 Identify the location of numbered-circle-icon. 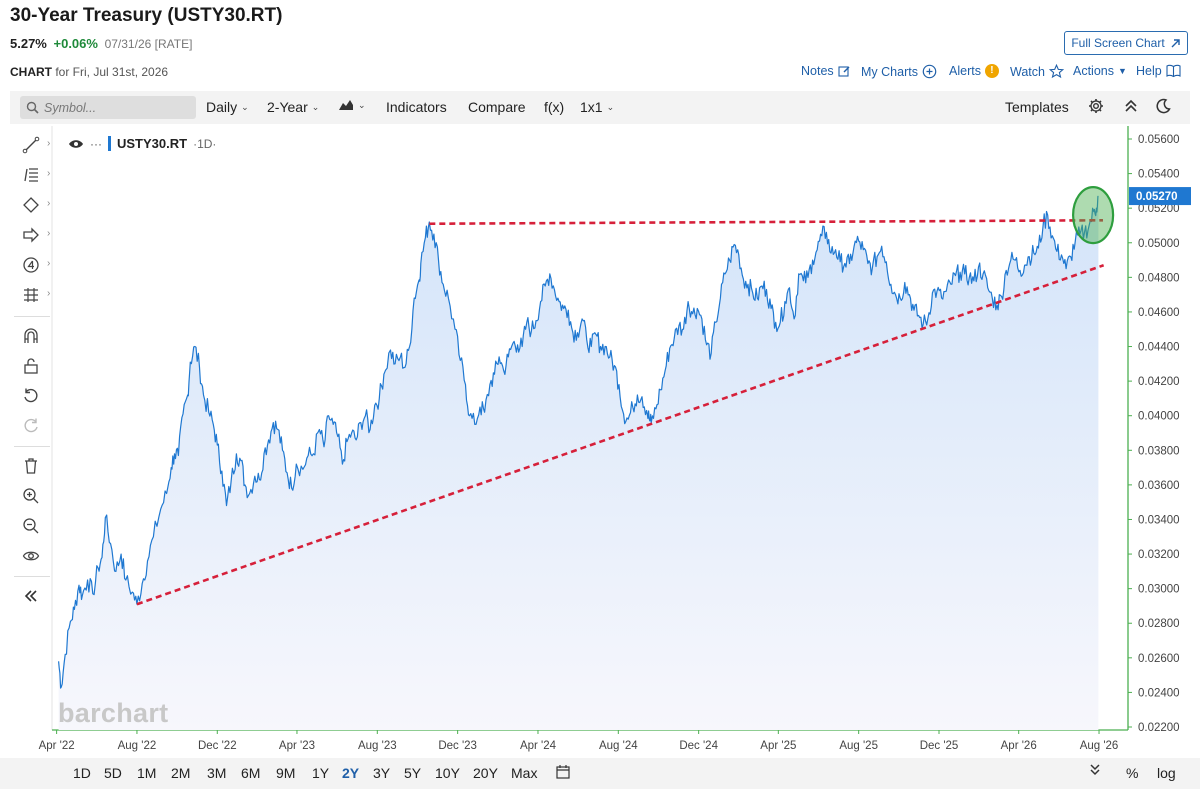
(31, 265).